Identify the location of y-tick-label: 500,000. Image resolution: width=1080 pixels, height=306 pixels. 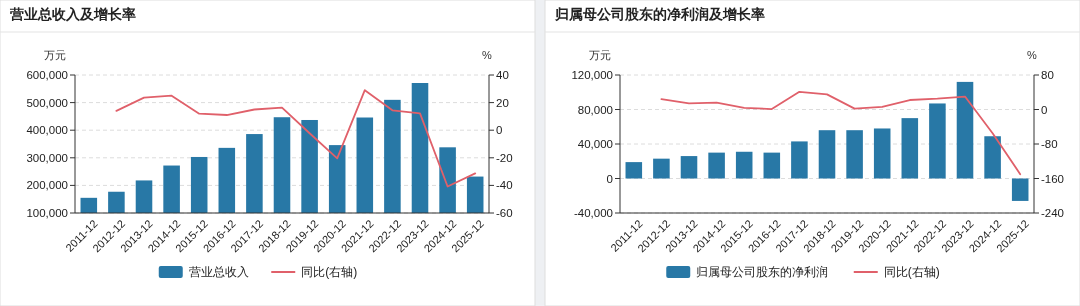
(47, 102).